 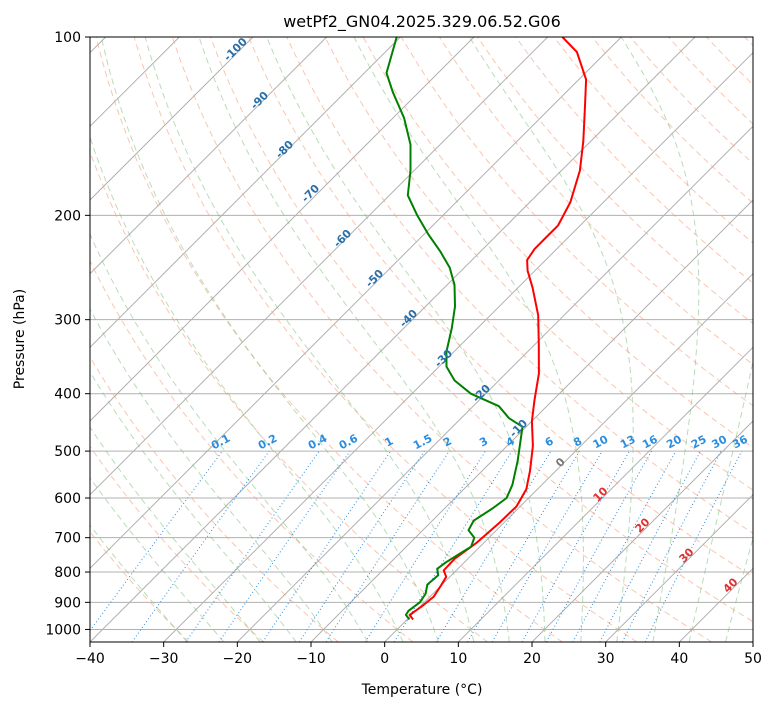 I want to click on x-tick-label: 50, so click(x=753, y=659).